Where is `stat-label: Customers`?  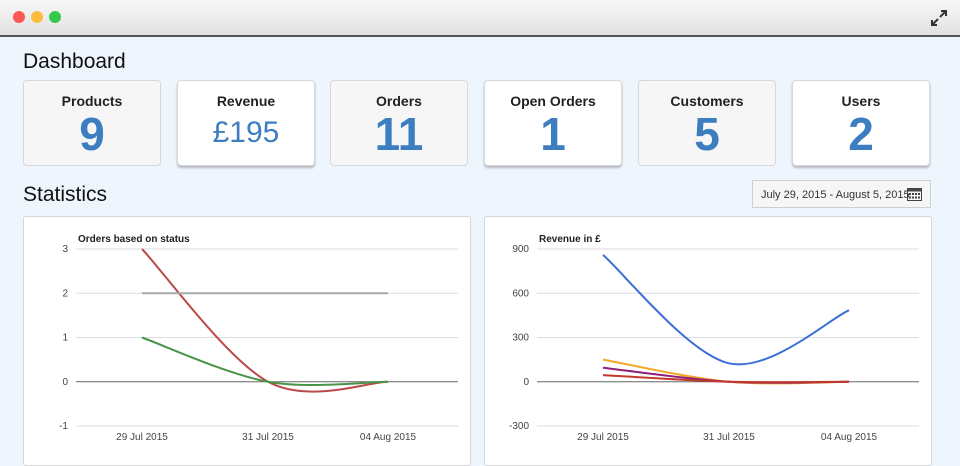
stat-label: Customers is located at coordinates (707, 101).